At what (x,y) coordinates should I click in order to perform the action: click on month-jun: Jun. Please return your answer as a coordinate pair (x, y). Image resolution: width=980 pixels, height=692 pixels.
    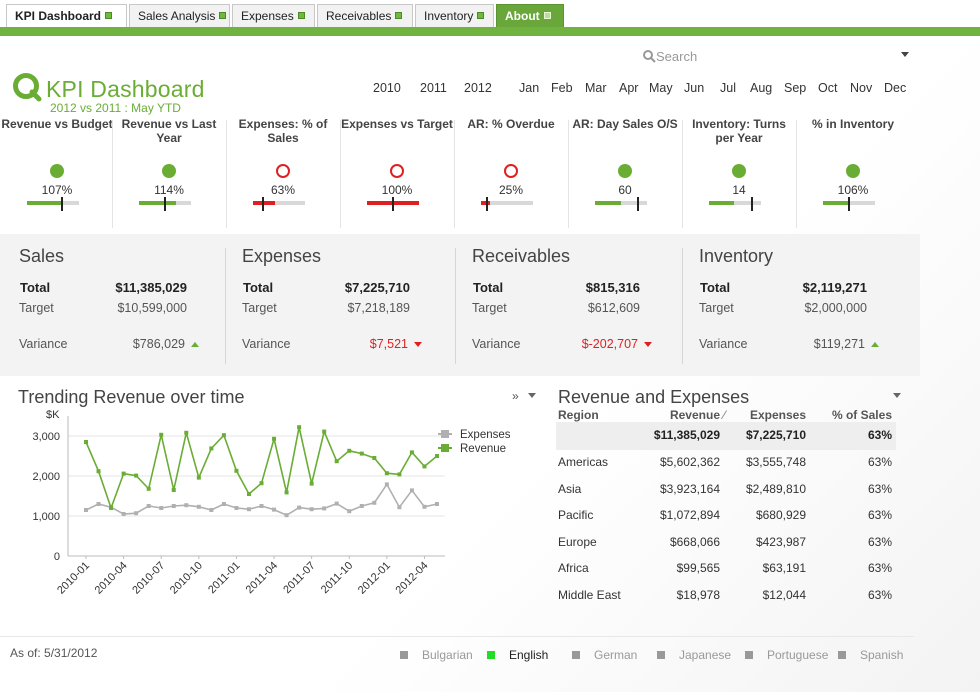
    Looking at the image, I should click on (694, 88).